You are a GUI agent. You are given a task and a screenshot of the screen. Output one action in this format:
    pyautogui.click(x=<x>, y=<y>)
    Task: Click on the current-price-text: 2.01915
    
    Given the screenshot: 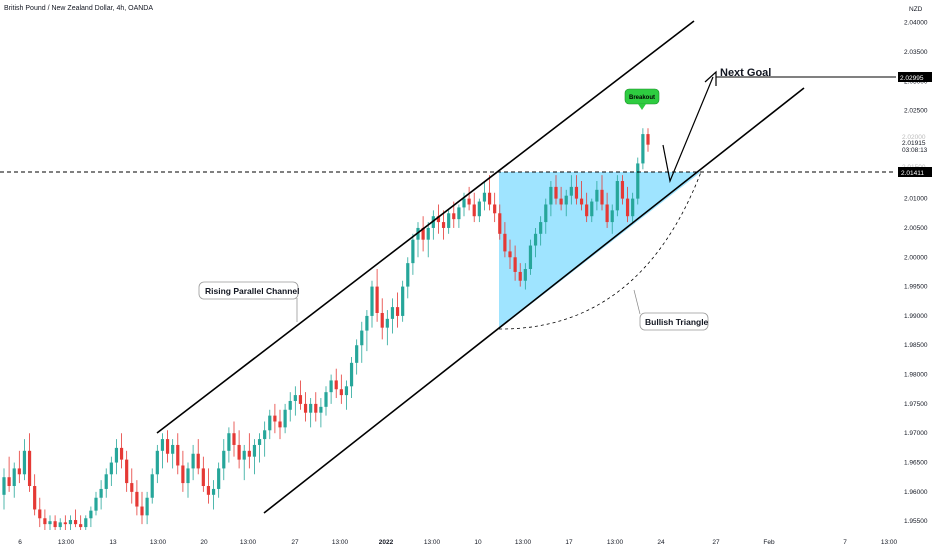 What is the action you would take?
    pyautogui.click(x=914, y=143)
    